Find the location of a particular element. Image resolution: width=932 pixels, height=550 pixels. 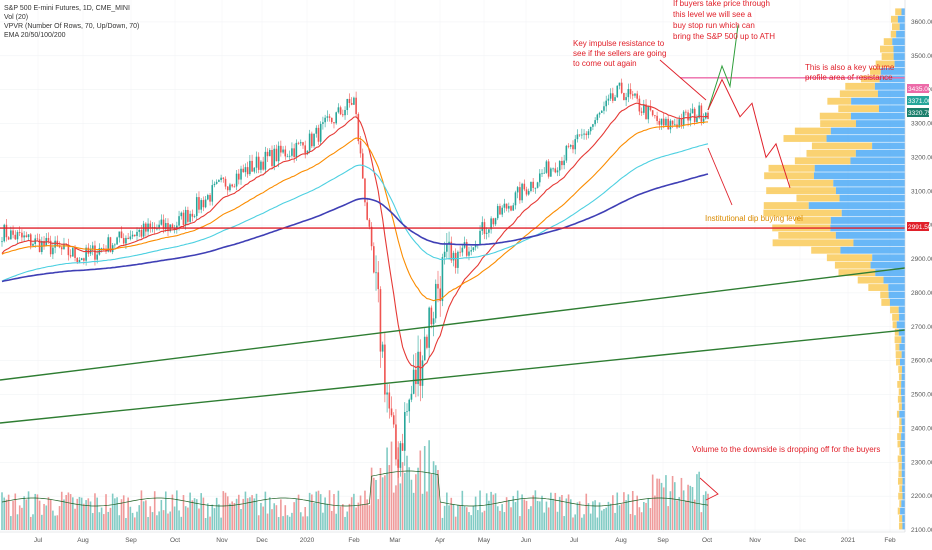

annotation-impulse-line-3: to come out again is located at coordinates (605, 63).